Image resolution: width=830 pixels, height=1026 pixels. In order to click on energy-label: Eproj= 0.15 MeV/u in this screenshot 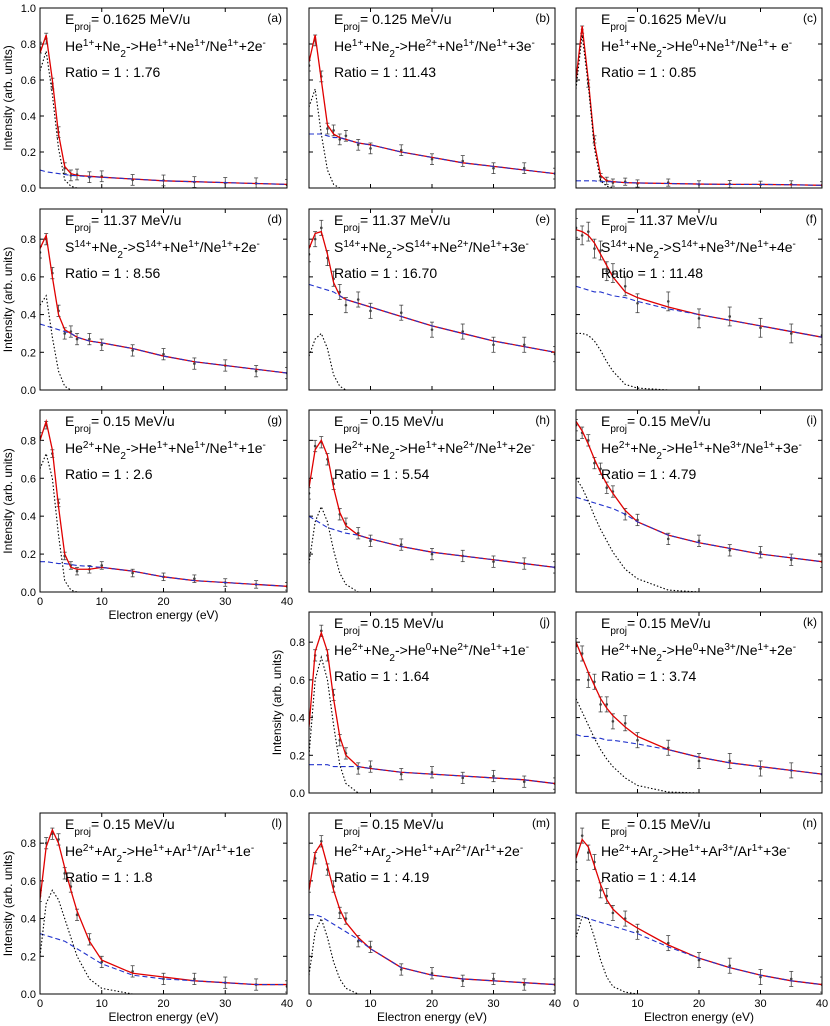, I will do `click(389, 626)`.